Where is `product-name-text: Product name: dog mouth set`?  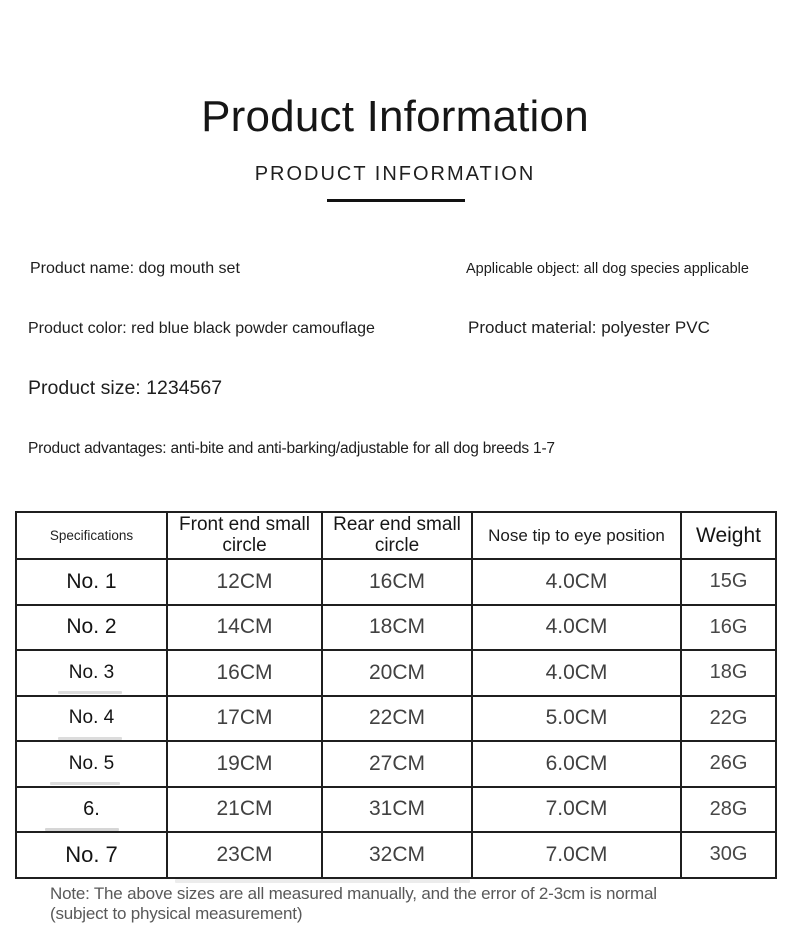 product-name-text: Product name: dog mouth set is located at coordinates (135, 268).